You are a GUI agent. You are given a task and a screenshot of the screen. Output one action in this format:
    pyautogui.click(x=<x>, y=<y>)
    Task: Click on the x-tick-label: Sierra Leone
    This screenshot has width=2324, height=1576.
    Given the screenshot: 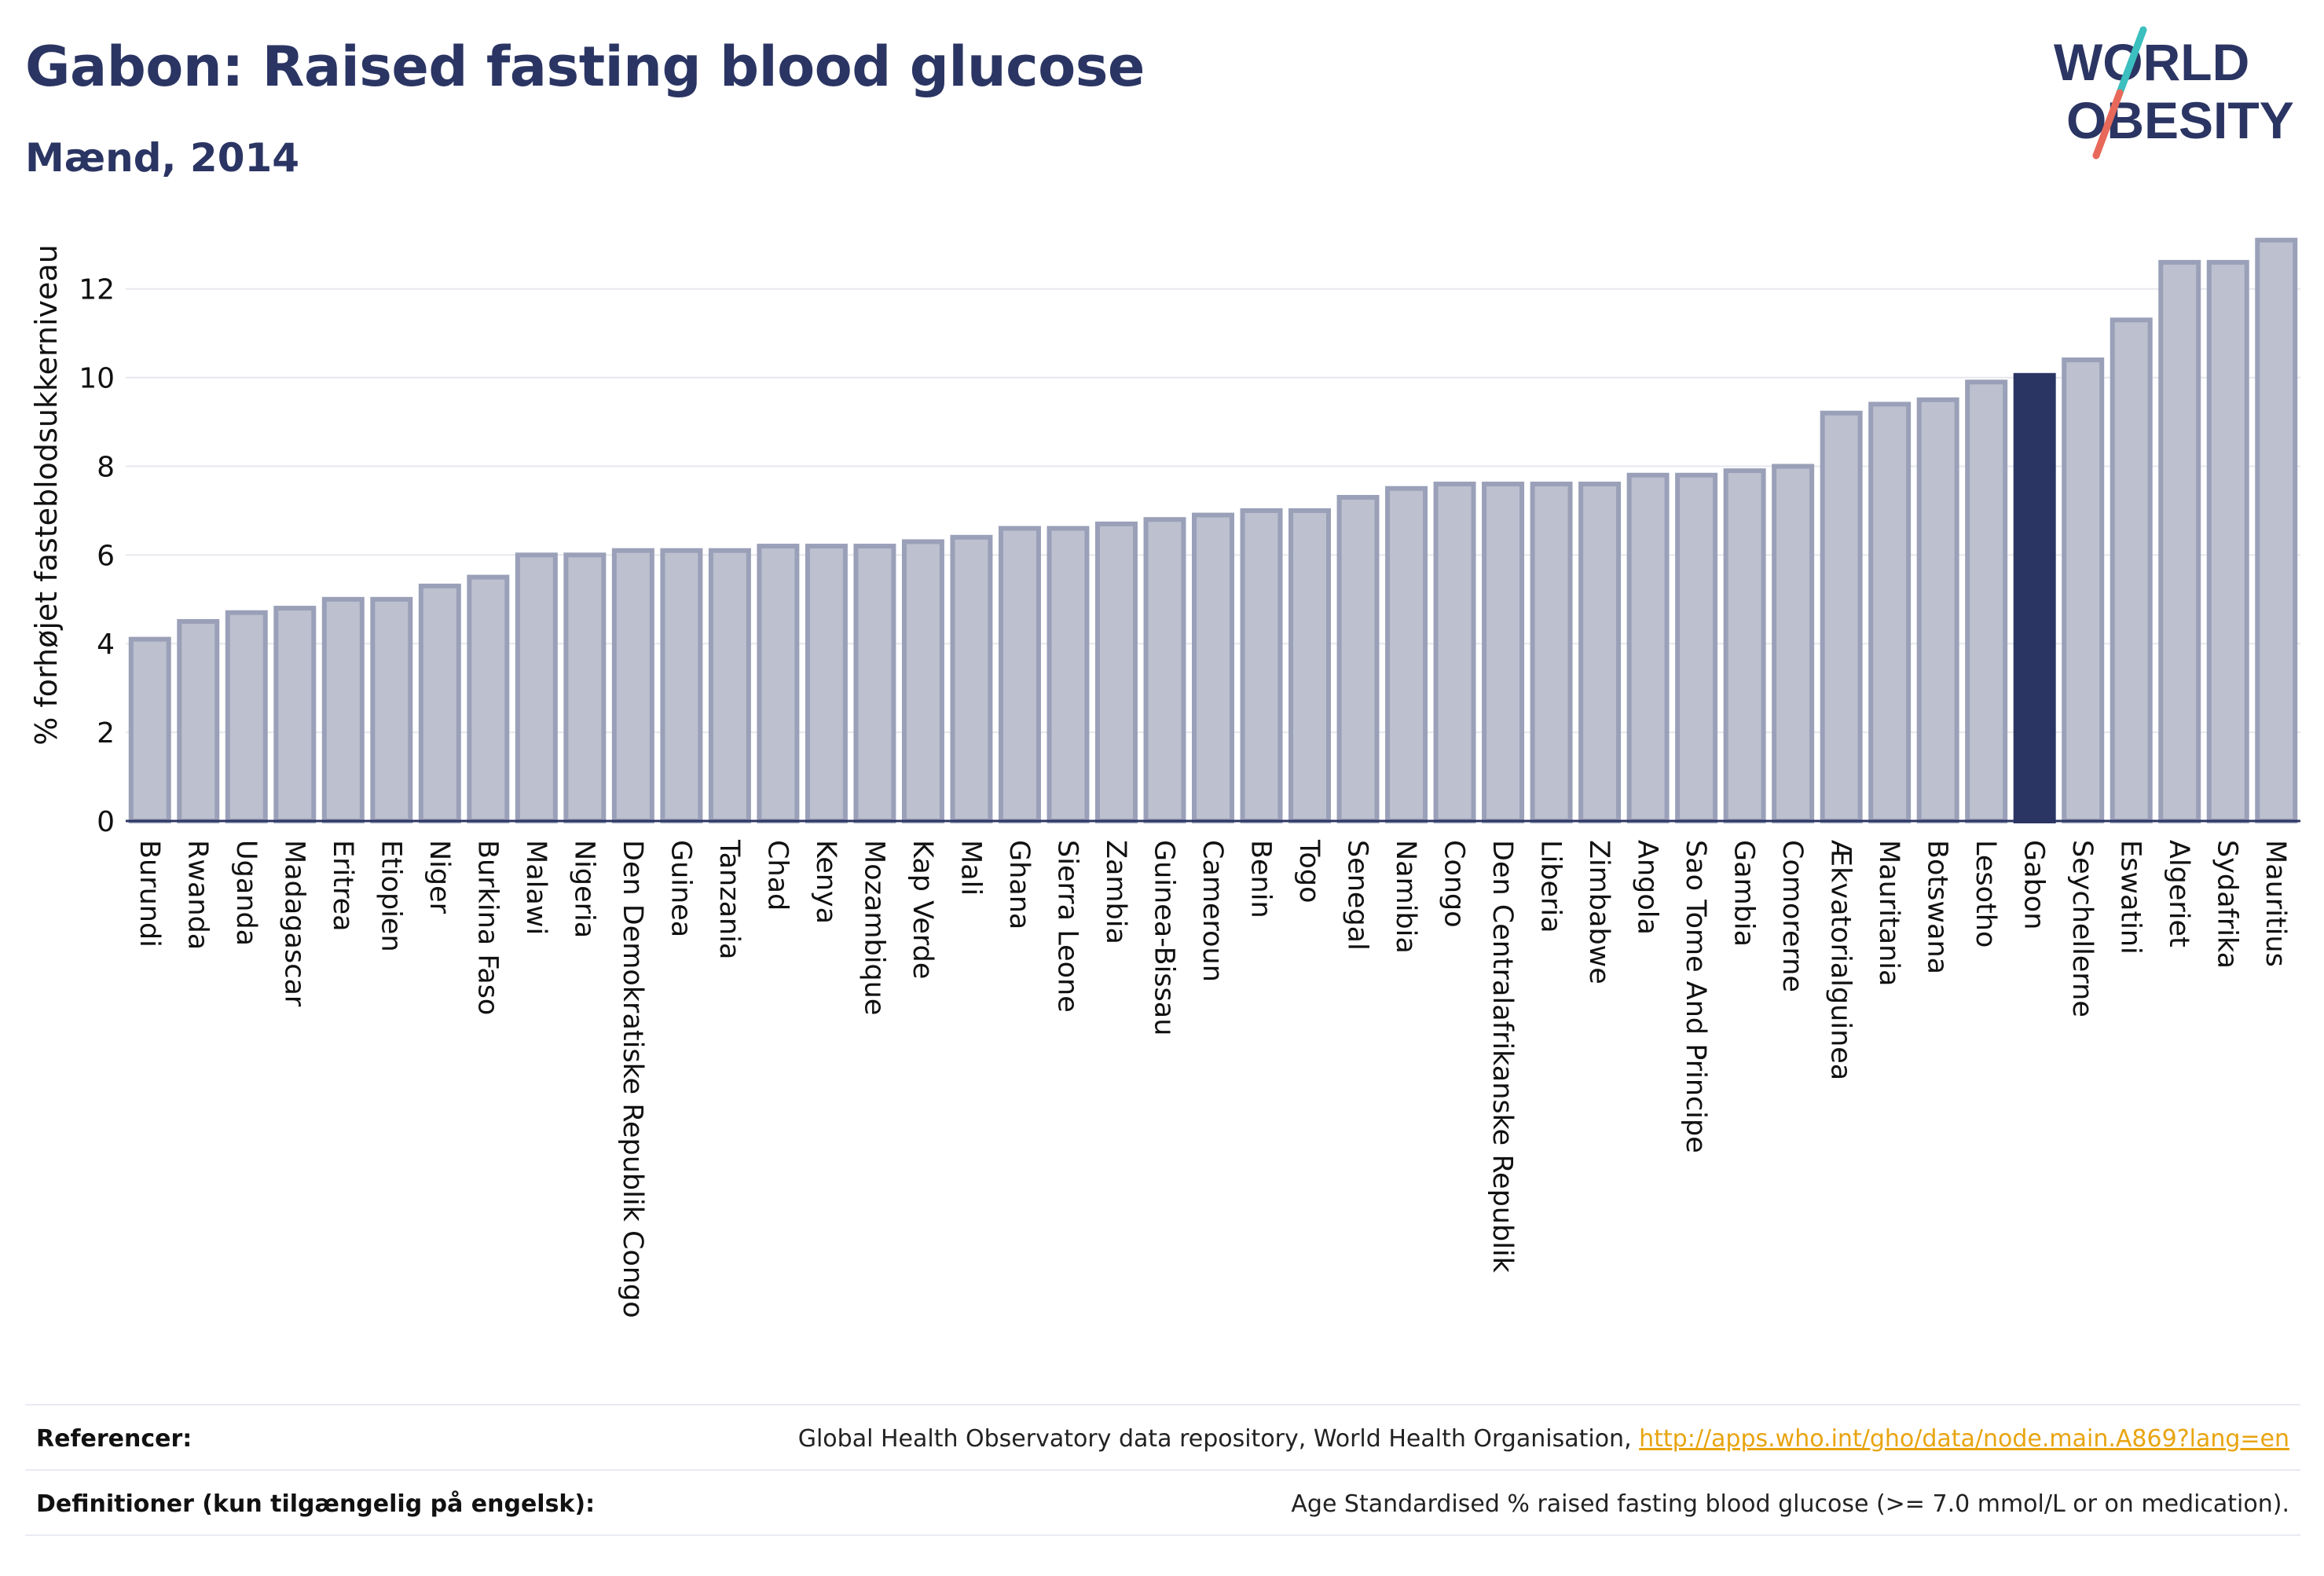 What is the action you would take?
    pyautogui.click(x=1067, y=926)
    